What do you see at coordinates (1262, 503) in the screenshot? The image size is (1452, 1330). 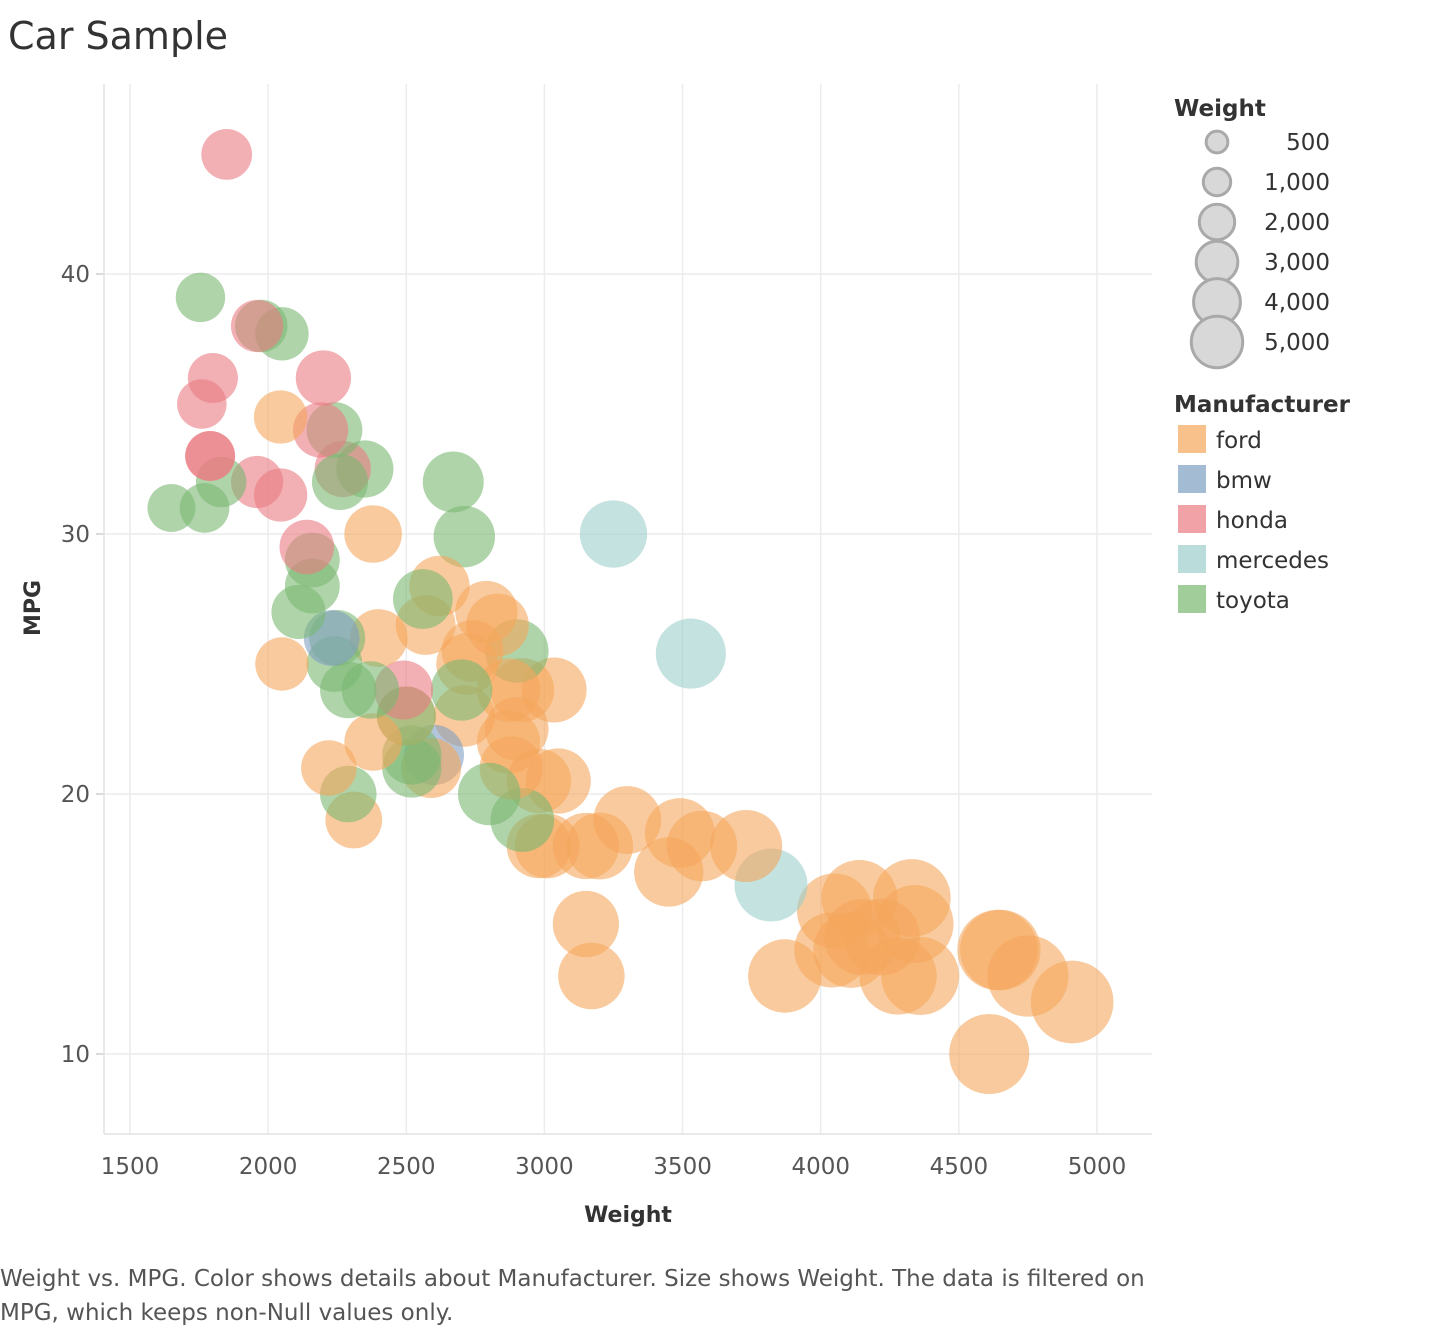 I see `color-legend: Manufacturer ford bmw honda mercedes toyota` at bounding box center [1262, 503].